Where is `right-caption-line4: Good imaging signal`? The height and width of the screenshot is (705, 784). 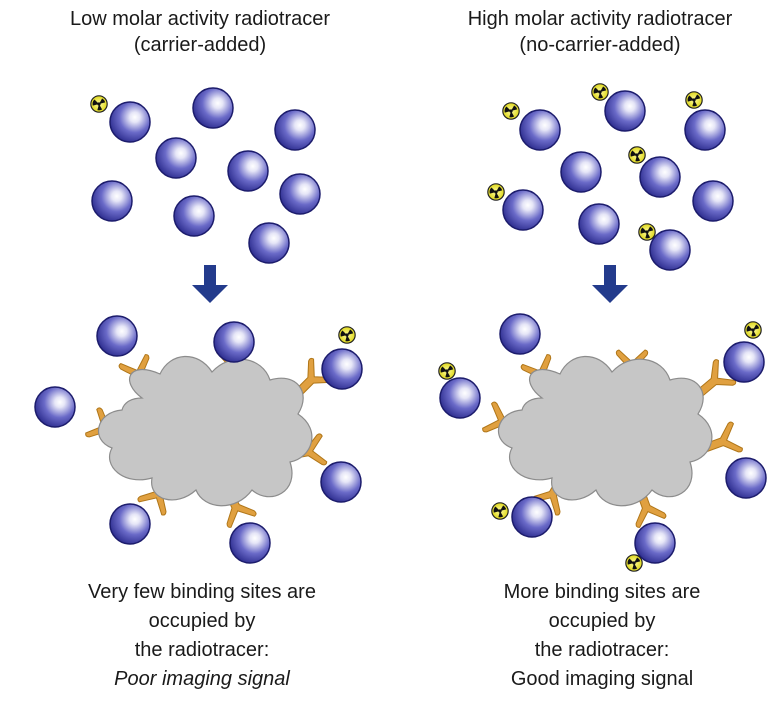 right-caption-line4: Good imaging signal is located at coordinates (602, 679).